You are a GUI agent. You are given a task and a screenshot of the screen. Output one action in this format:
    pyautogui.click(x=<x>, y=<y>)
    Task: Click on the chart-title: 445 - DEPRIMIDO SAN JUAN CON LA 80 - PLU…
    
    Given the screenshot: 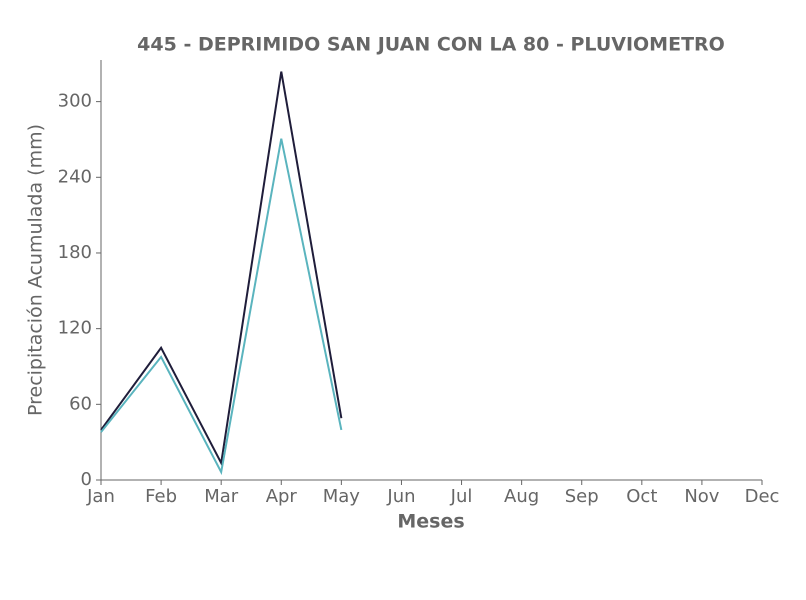 What is the action you would take?
    pyautogui.click(x=431, y=45)
    